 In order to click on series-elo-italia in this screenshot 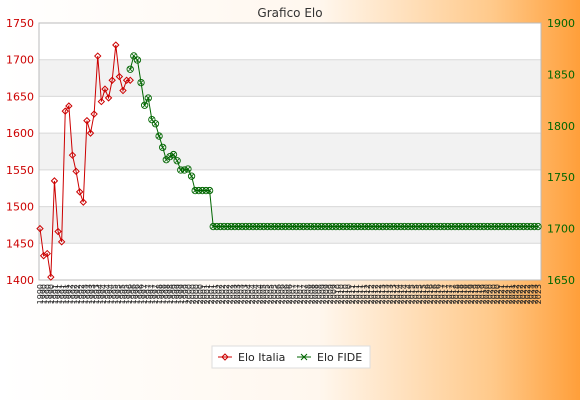, I will do `click(85, 161)`.